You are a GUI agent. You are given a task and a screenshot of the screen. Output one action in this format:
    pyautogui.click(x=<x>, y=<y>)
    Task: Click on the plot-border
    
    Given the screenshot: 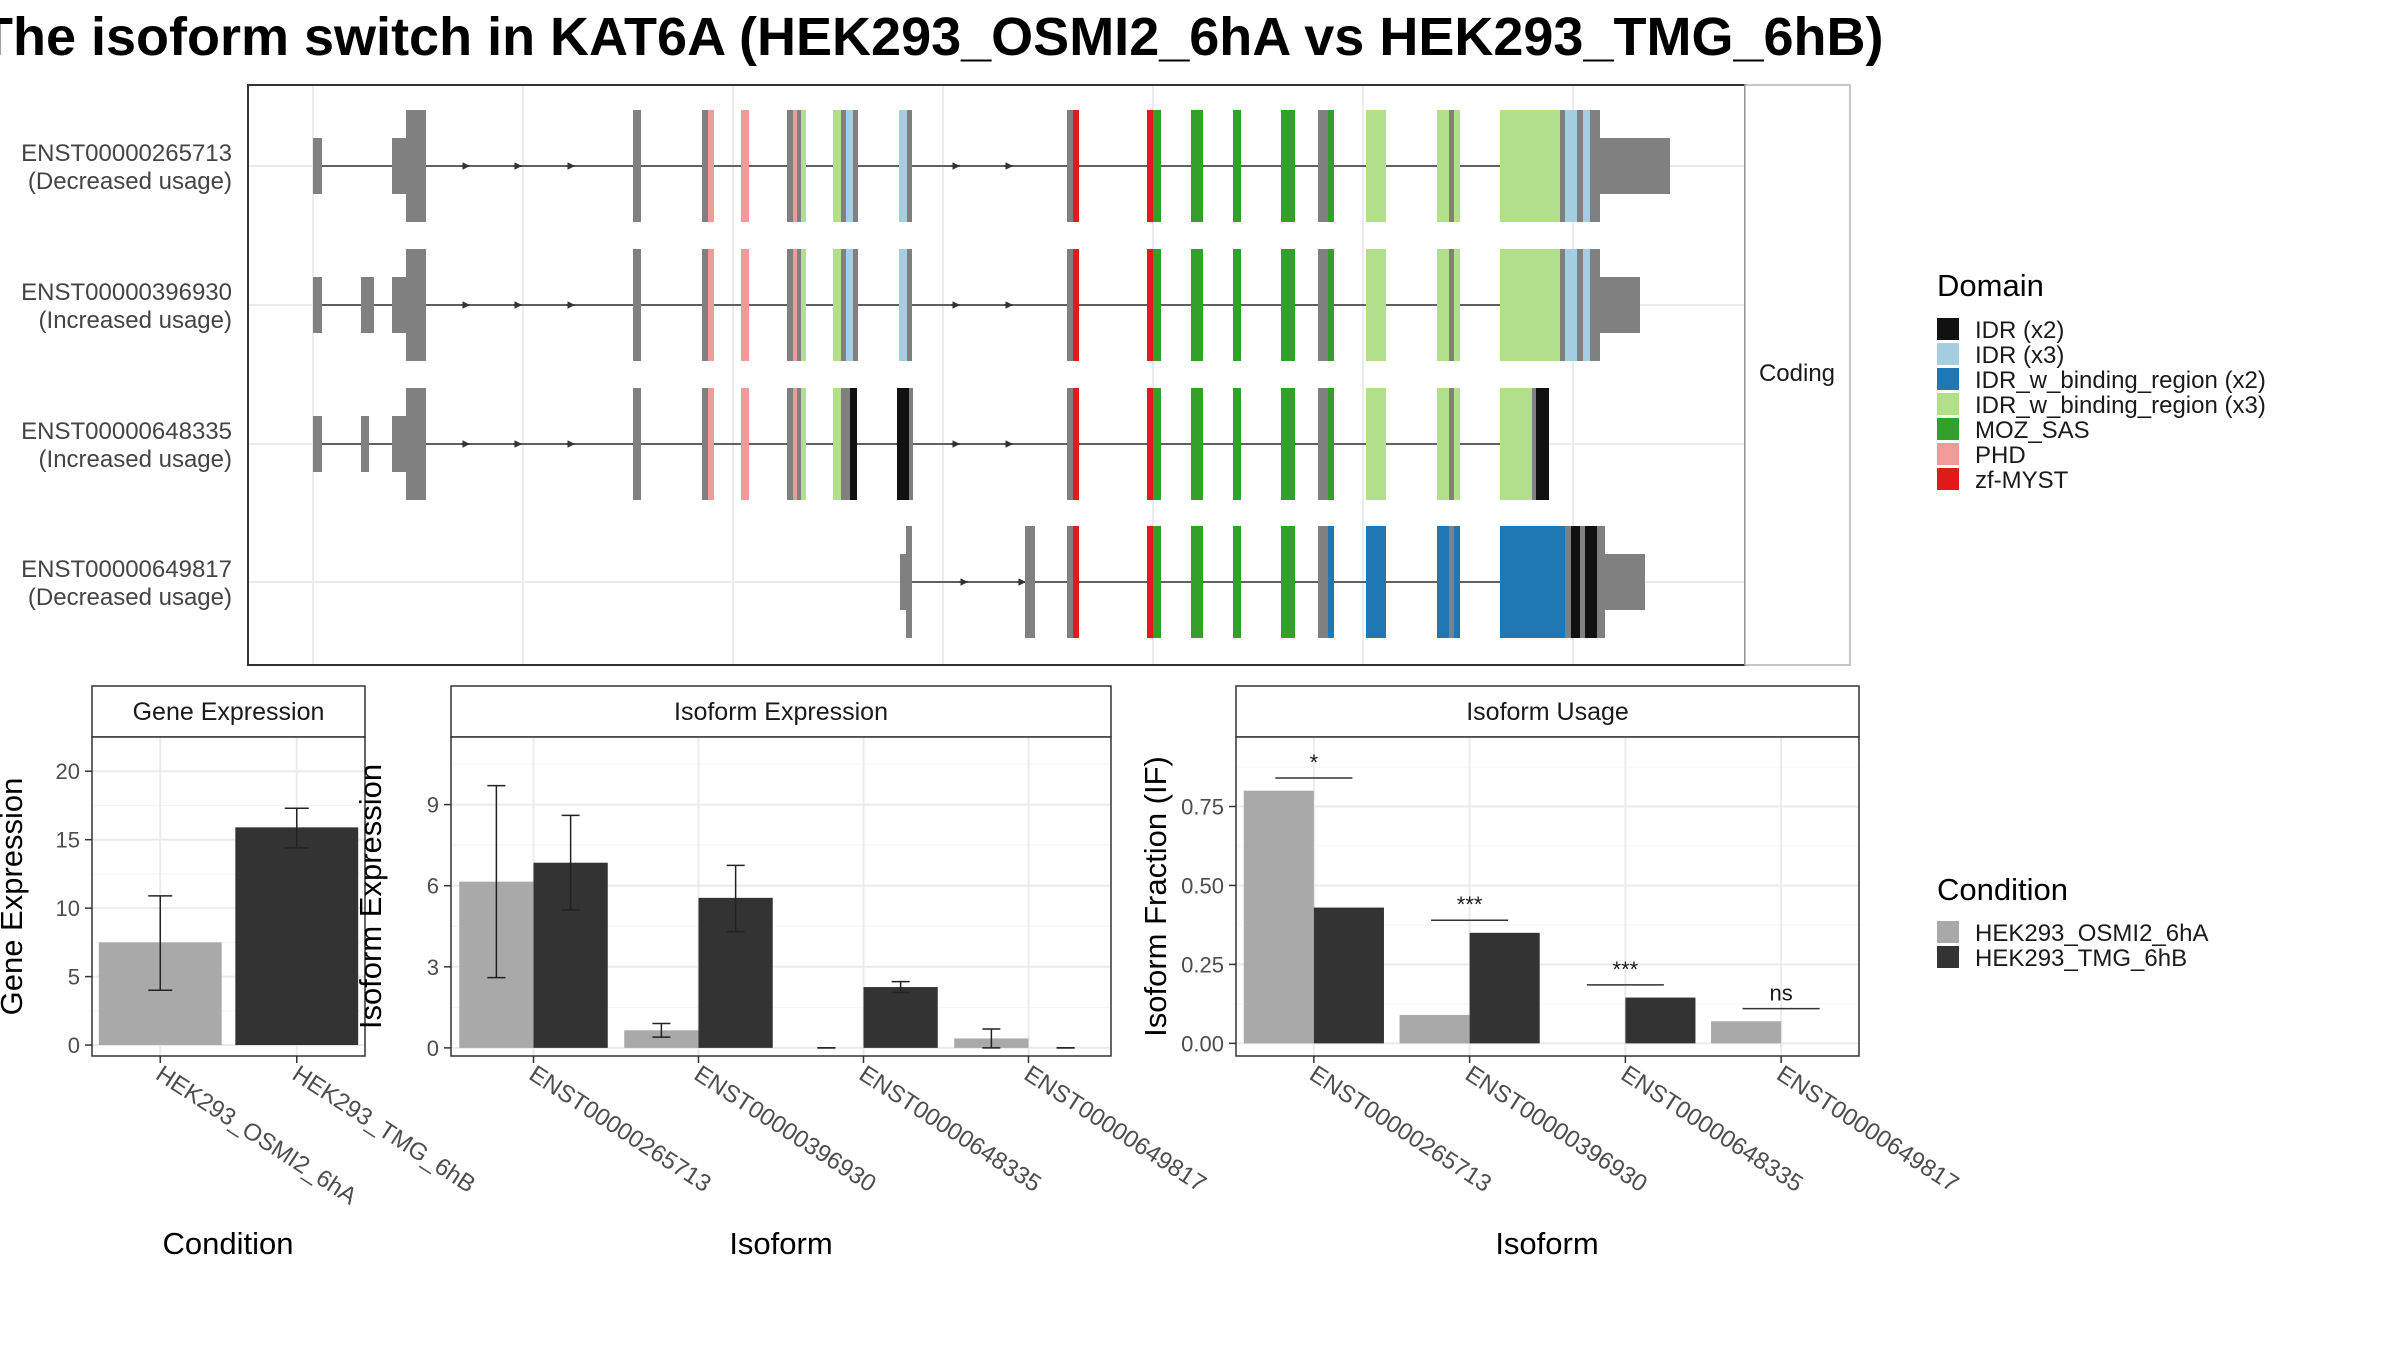 What is the action you would take?
    pyautogui.click(x=781, y=896)
    